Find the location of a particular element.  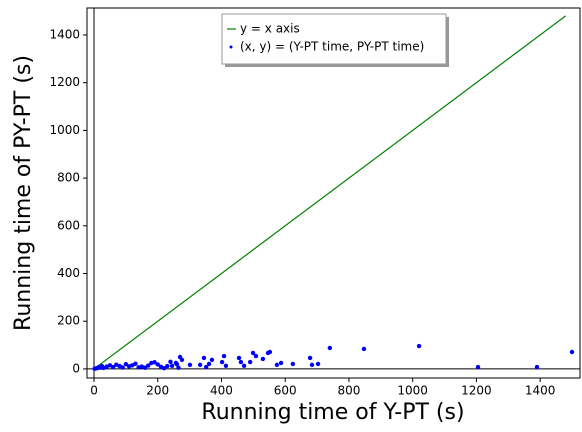

y-tick-label: 600 is located at coordinates (68, 225).